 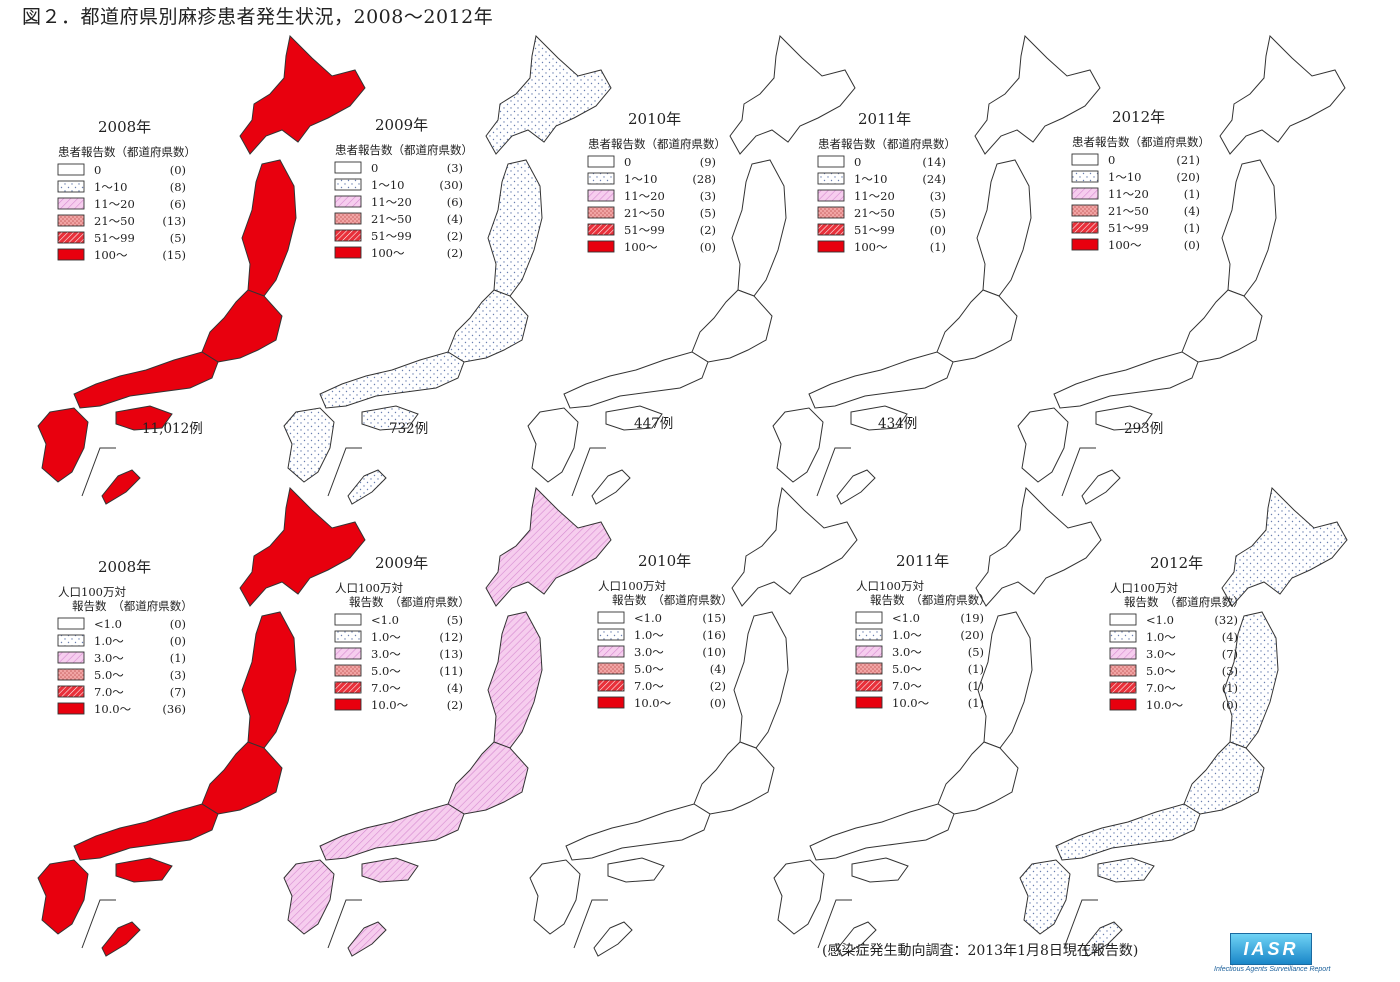 What do you see at coordinates (451, 185) in the screenshot?
I see `legend-count: (30)` at bounding box center [451, 185].